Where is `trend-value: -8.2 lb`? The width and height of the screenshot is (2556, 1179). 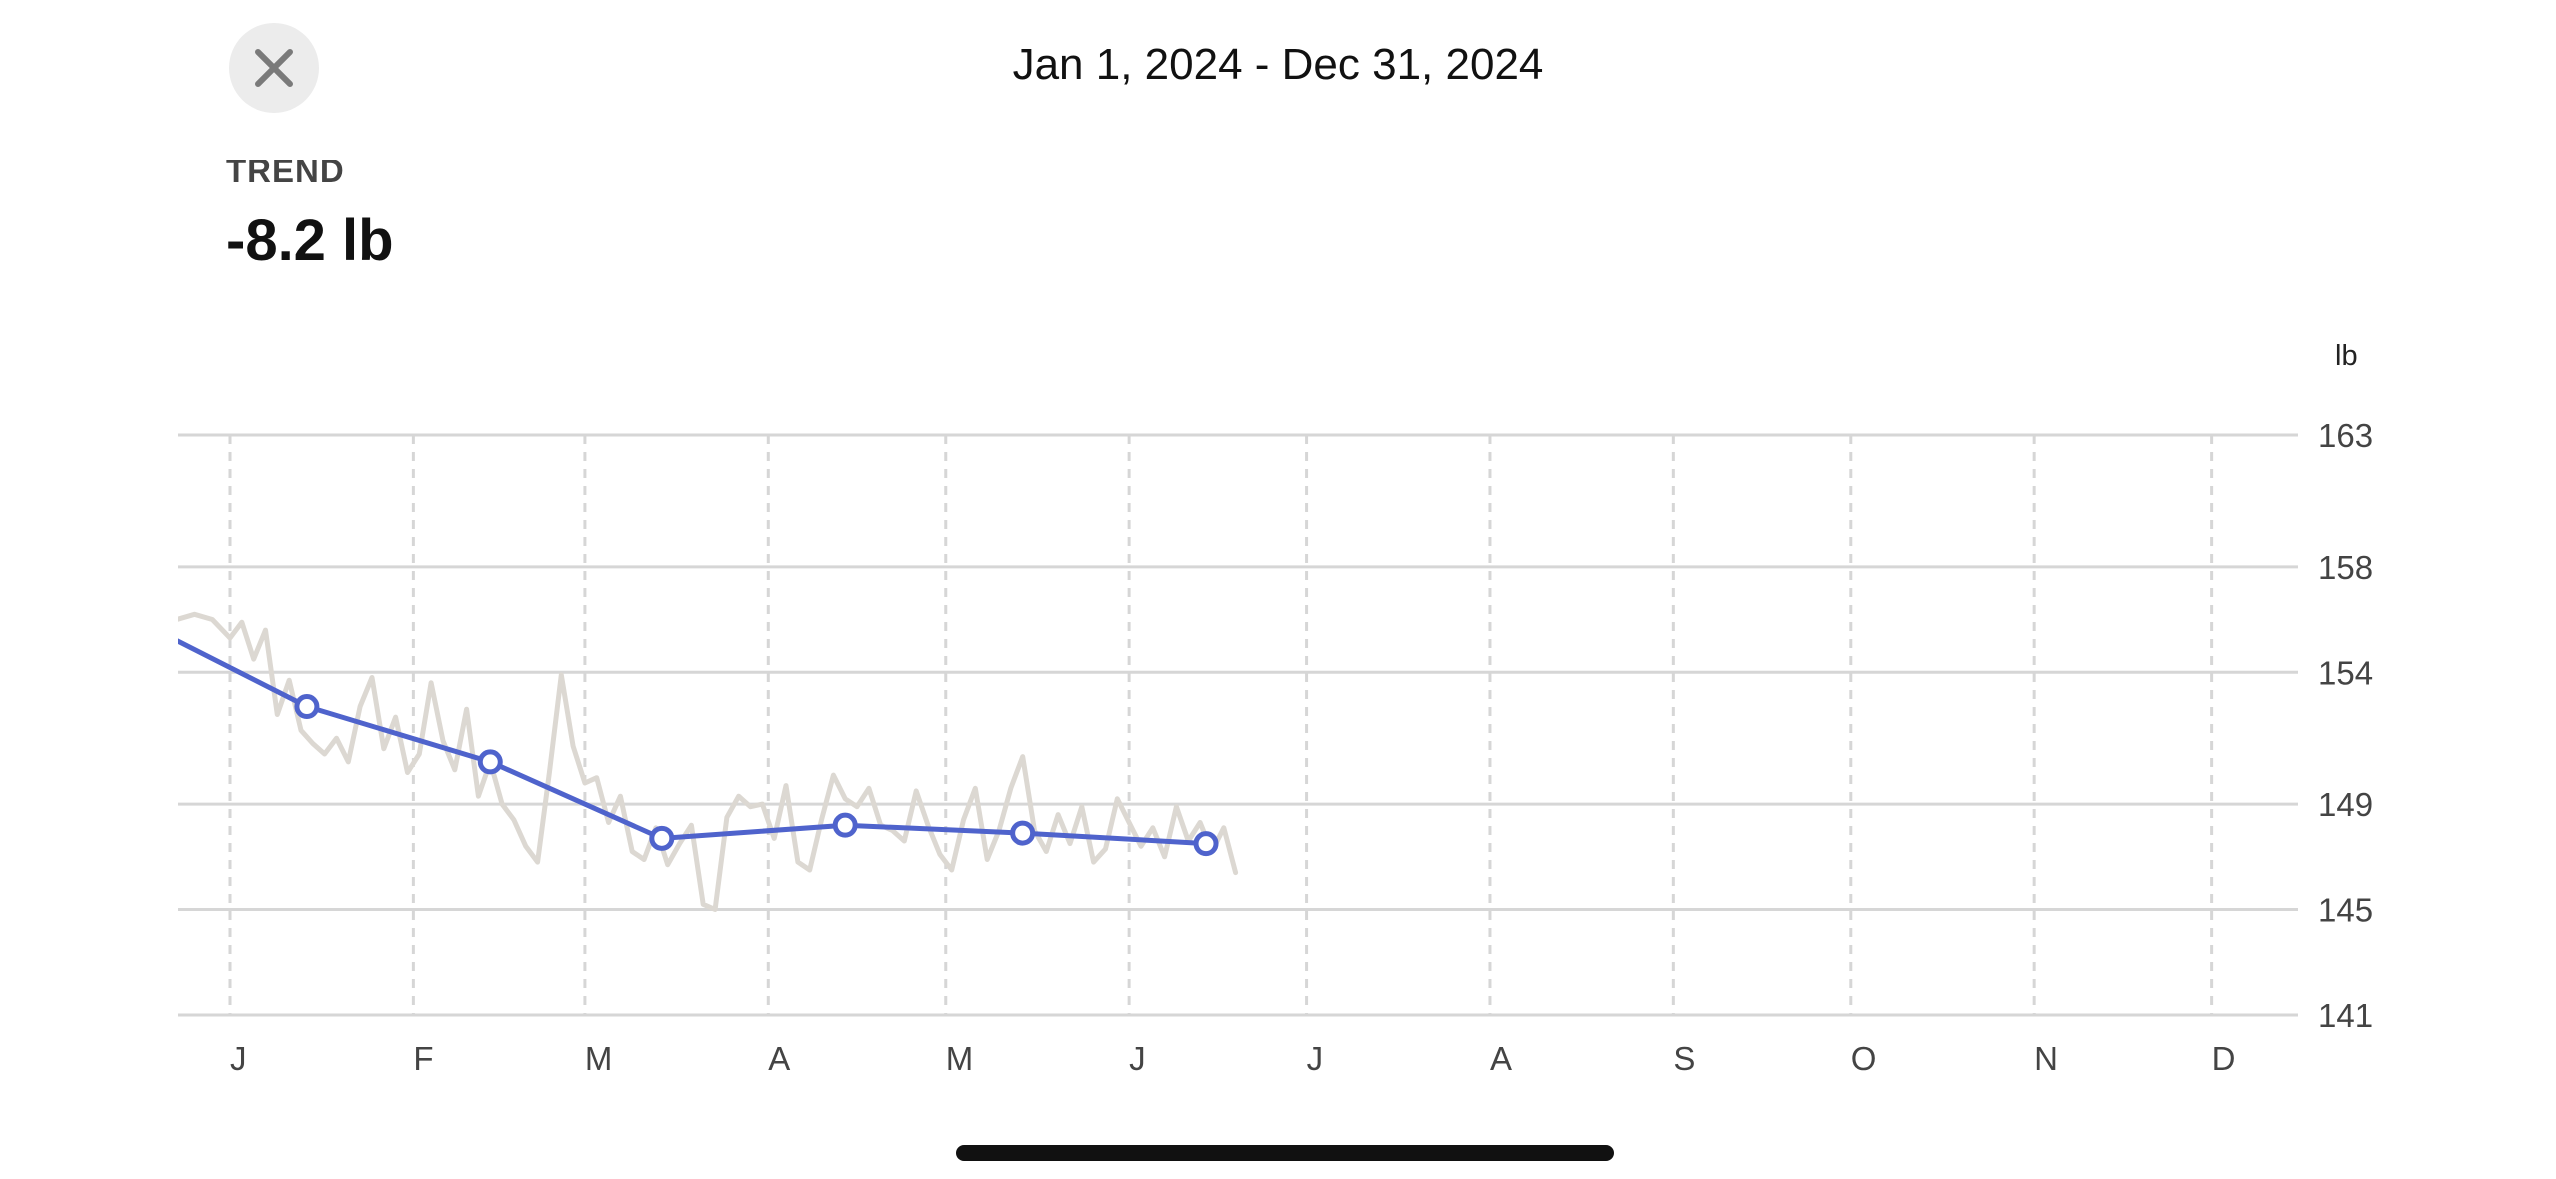 trend-value: -8.2 lb is located at coordinates (310, 240).